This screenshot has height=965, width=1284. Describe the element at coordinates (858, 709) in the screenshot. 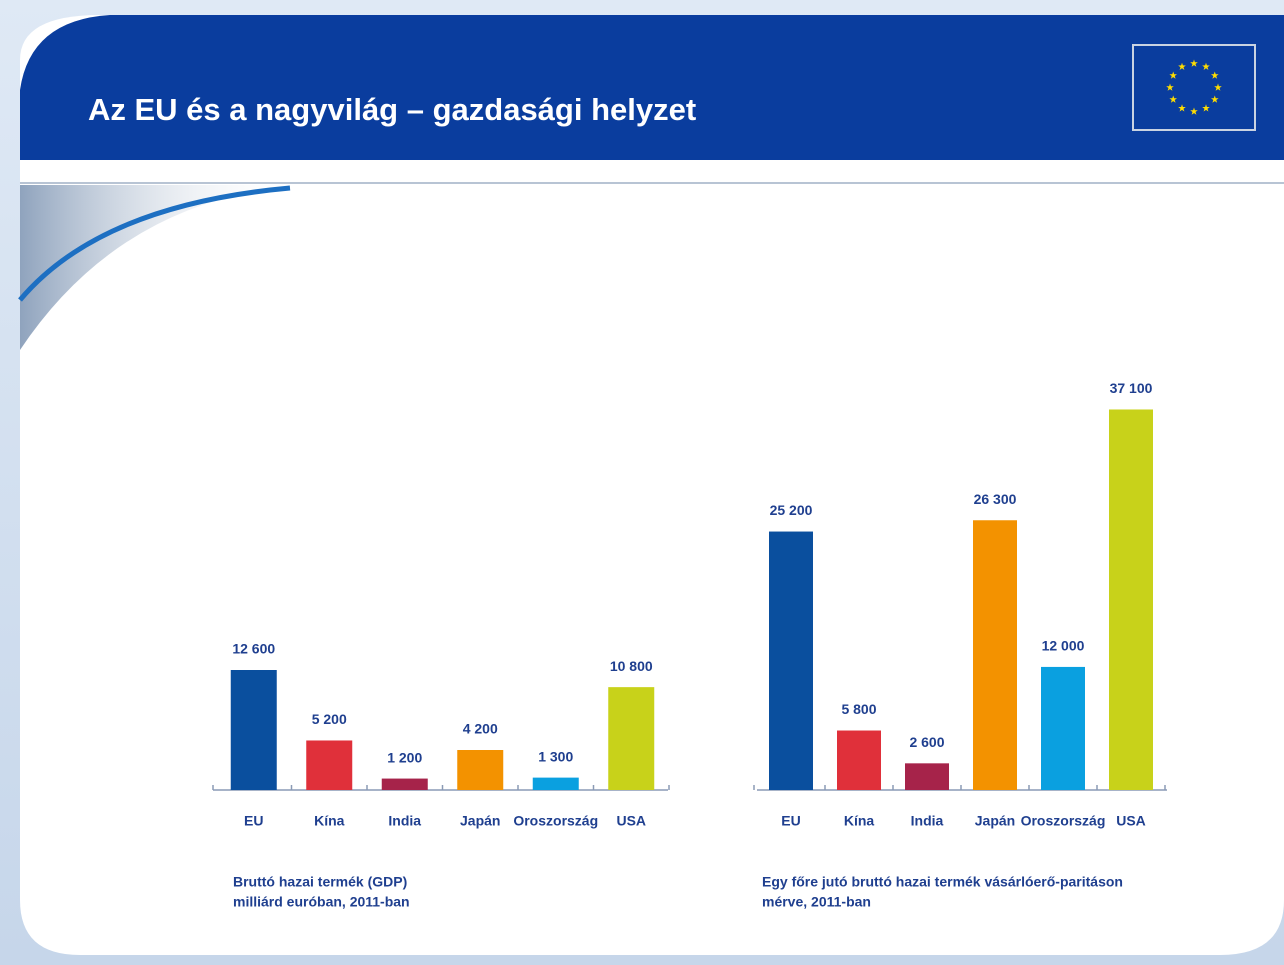

I see `value-label: 5 800` at that location.